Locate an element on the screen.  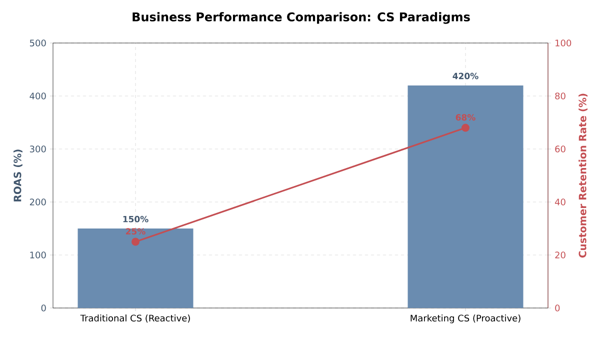
data-label: 25% is located at coordinates (136, 231).